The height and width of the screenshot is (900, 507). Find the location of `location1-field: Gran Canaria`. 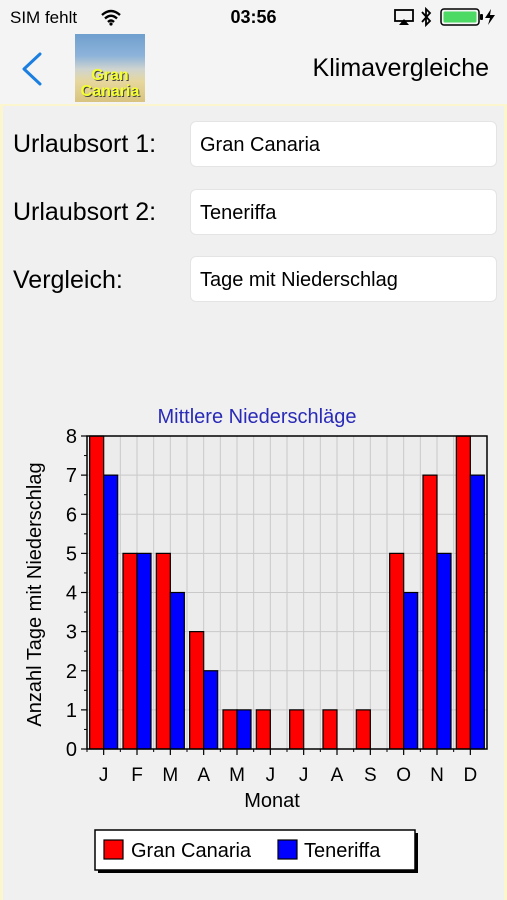

location1-field: Gran Canaria is located at coordinates (343, 144).